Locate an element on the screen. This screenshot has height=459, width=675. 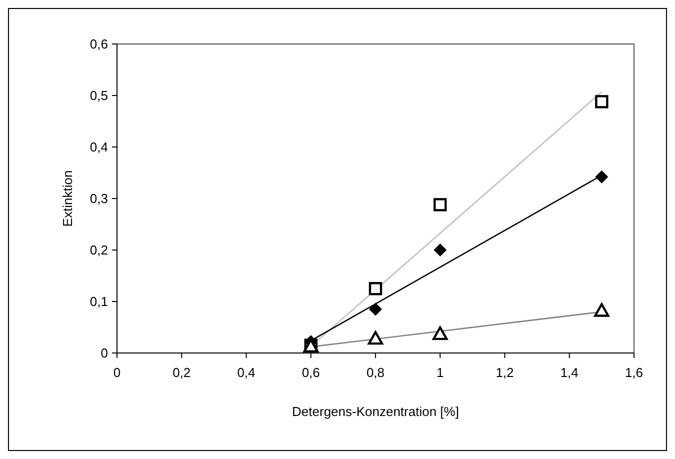
x-tick-label: 0,4 is located at coordinates (246, 372).